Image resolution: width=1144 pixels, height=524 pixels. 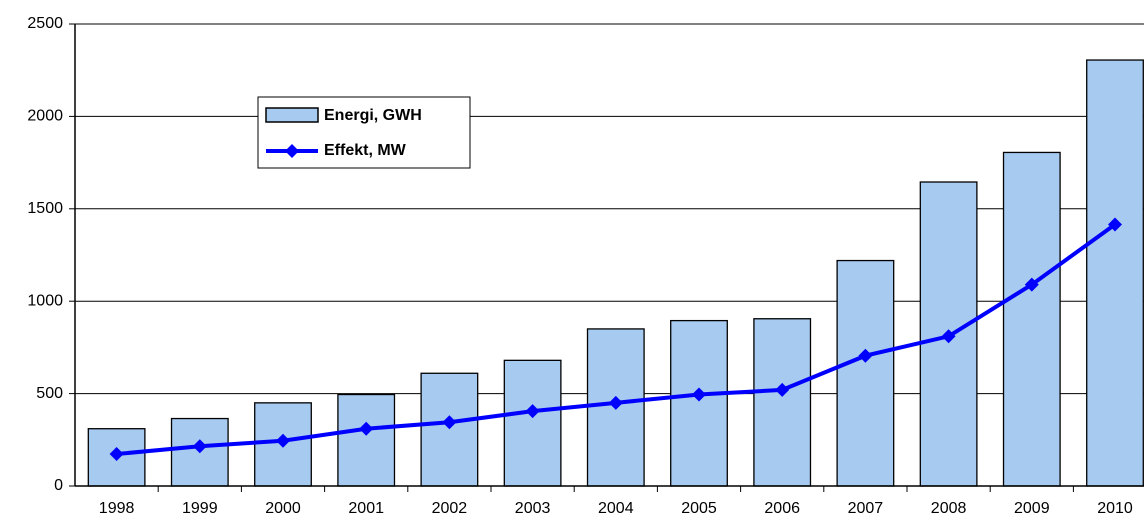 What do you see at coordinates (366, 508) in the screenshot?
I see `x-tick-label: 2001` at bounding box center [366, 508].